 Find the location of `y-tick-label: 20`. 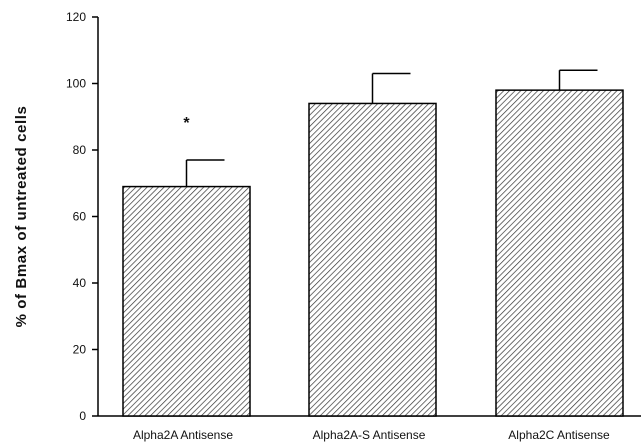

y-tick-label: 20 is located at coordinates (80, 350).